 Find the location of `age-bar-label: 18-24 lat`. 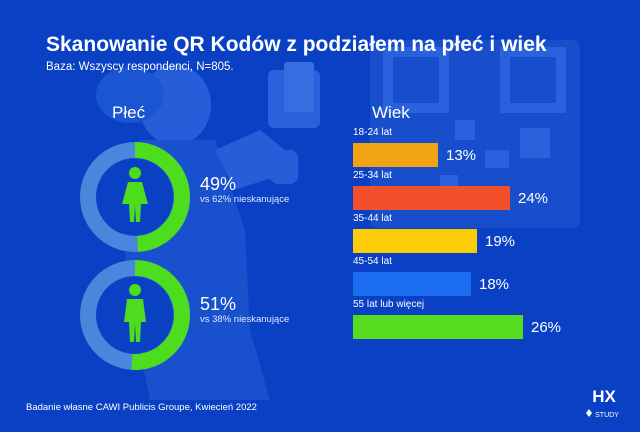

age-bar-label: 18-24 lat is located at coordinates (372, 132).